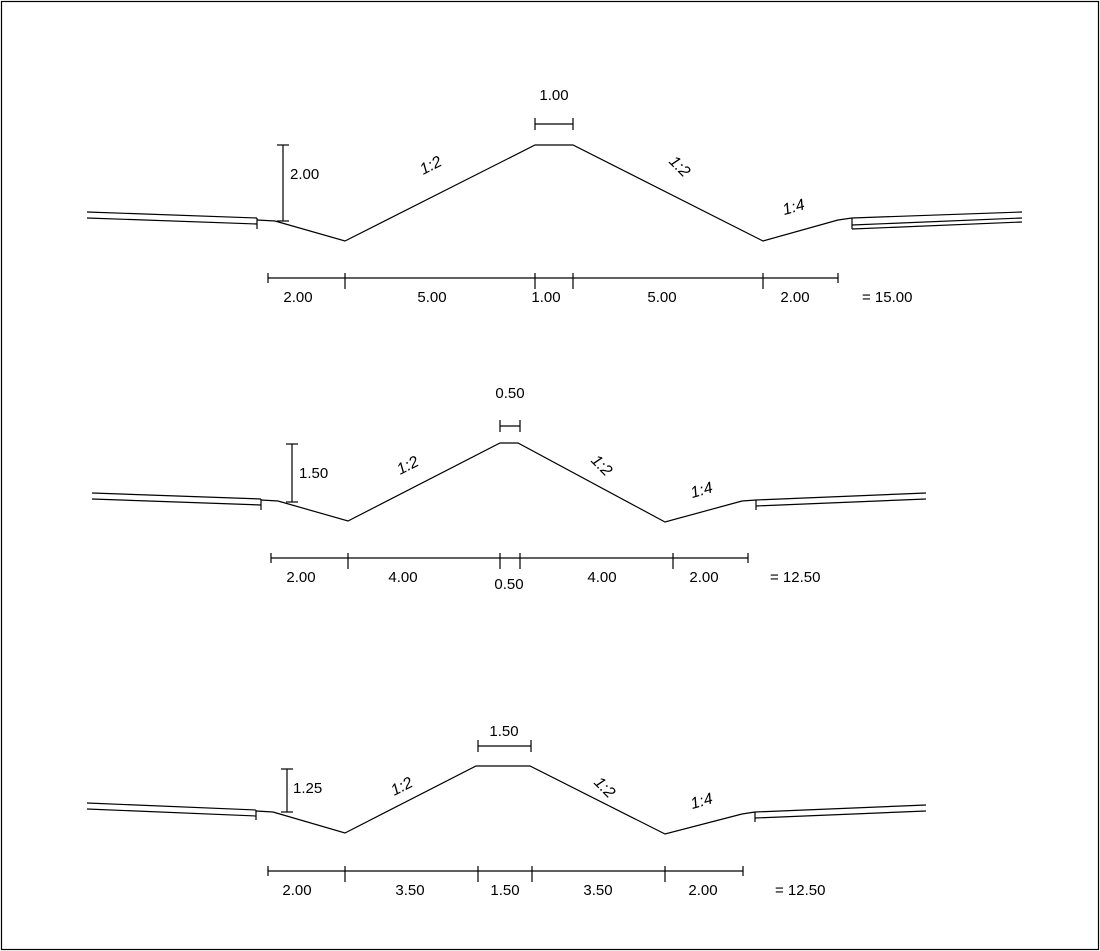 The image size is (1100, 951). I want to click on crest-width-label: 0.50, so click(509, 393).